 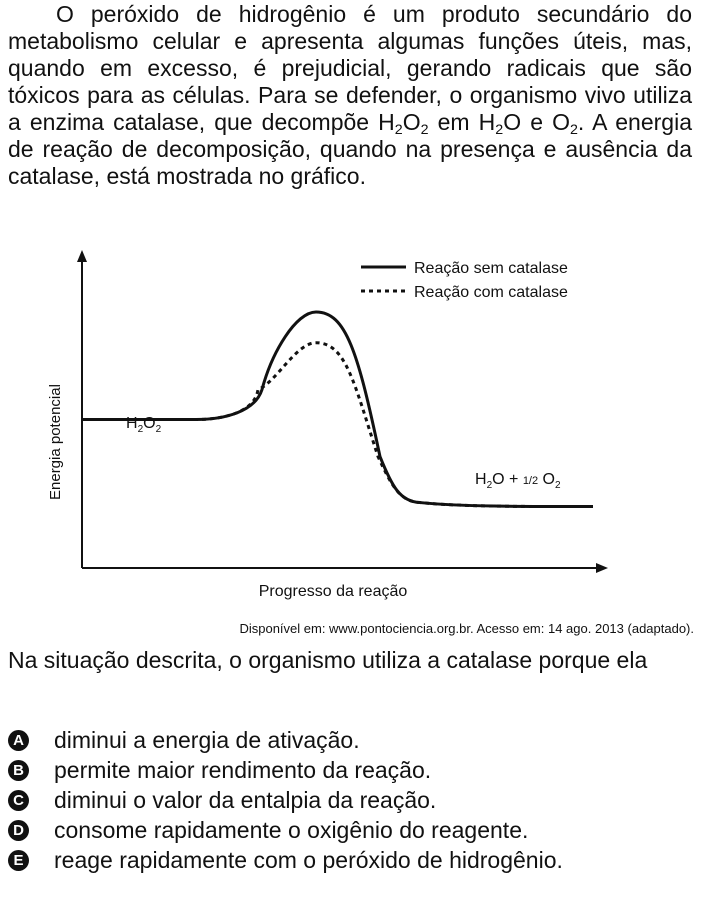 What do you see at coordinates (518, 481) in the screenshot?
I see `product-label: H2O + 1/2 O2` at bounding box center [518, 481].